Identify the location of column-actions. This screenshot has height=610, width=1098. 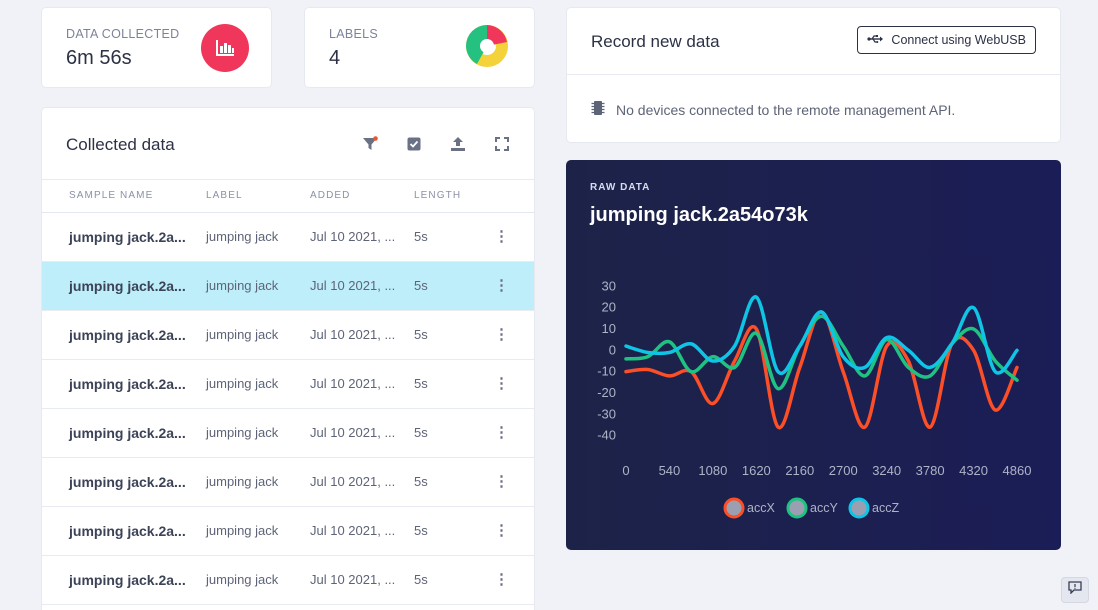
(514, 196).